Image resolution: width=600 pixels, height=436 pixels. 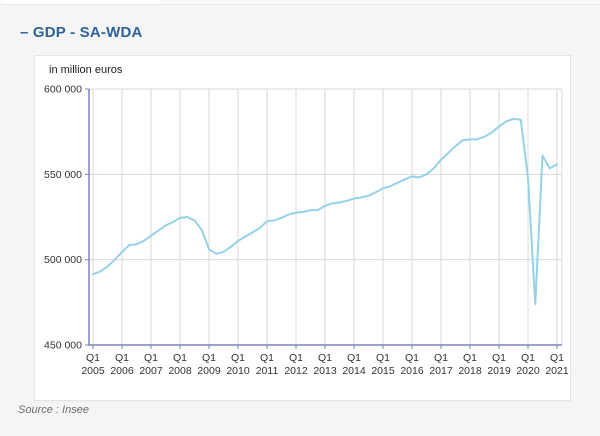 What do you see at coordinates (470, 371) in the screenshot?
I see `x-axis-label-year: 2018` at bounding box center [470, 371].